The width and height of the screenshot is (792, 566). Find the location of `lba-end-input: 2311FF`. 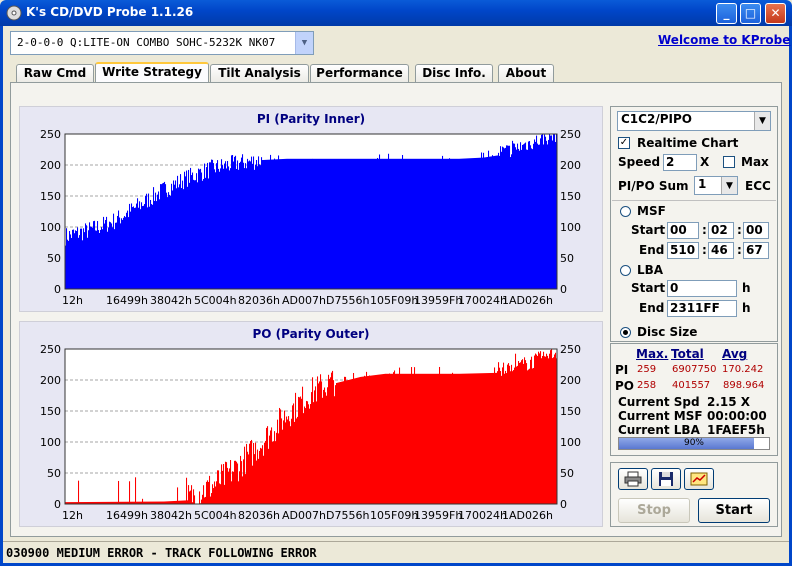

lba-end-input: 2311FF is located at coordinates (702, 308).